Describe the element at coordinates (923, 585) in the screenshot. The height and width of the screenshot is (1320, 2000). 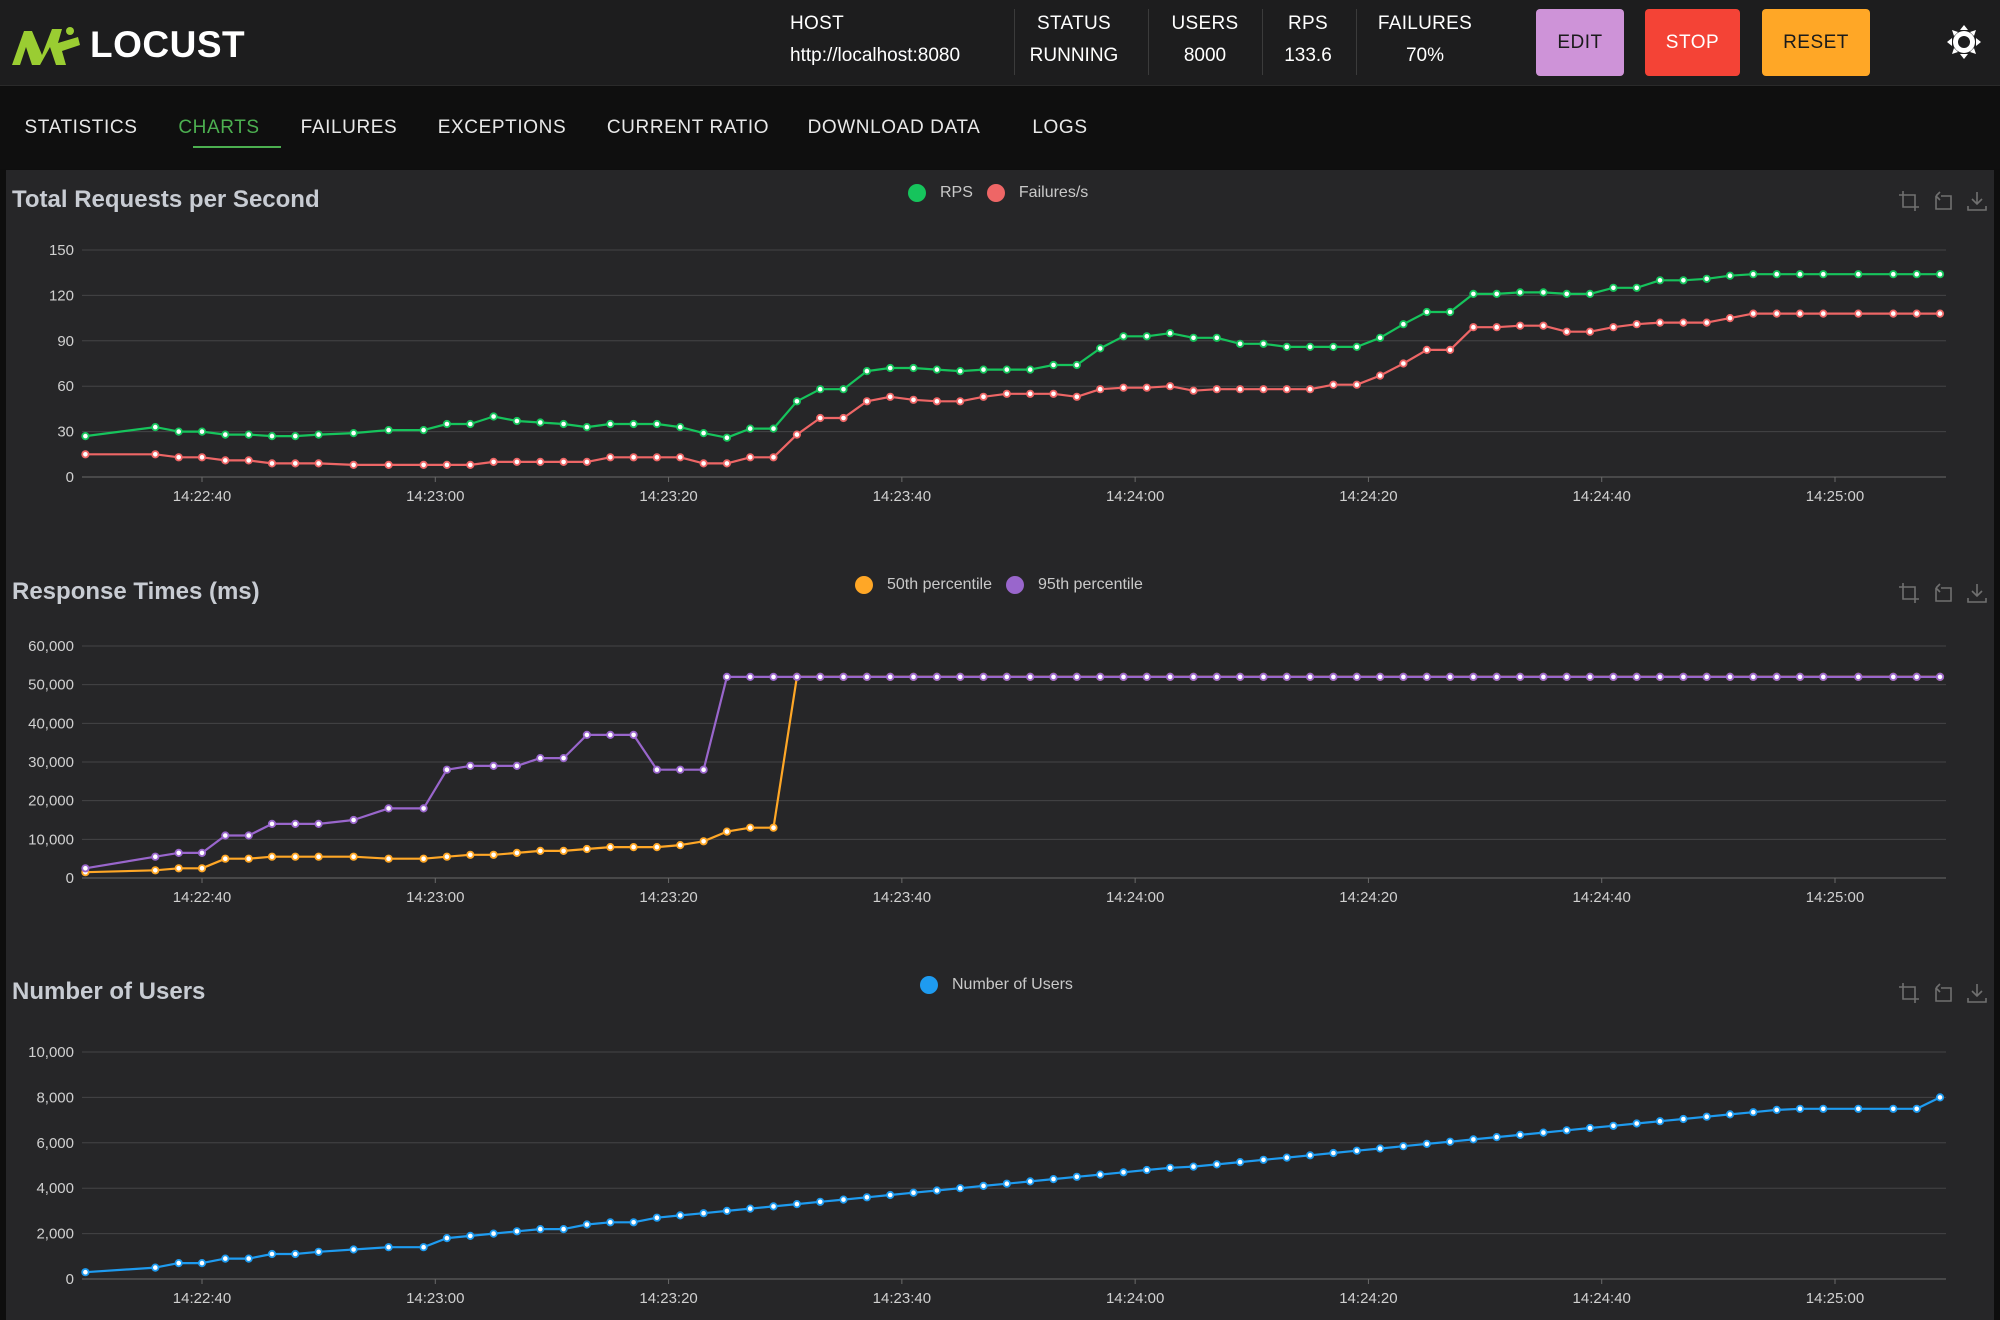
I see `legend-item-50th-percentile: 50th percentile` at that location.